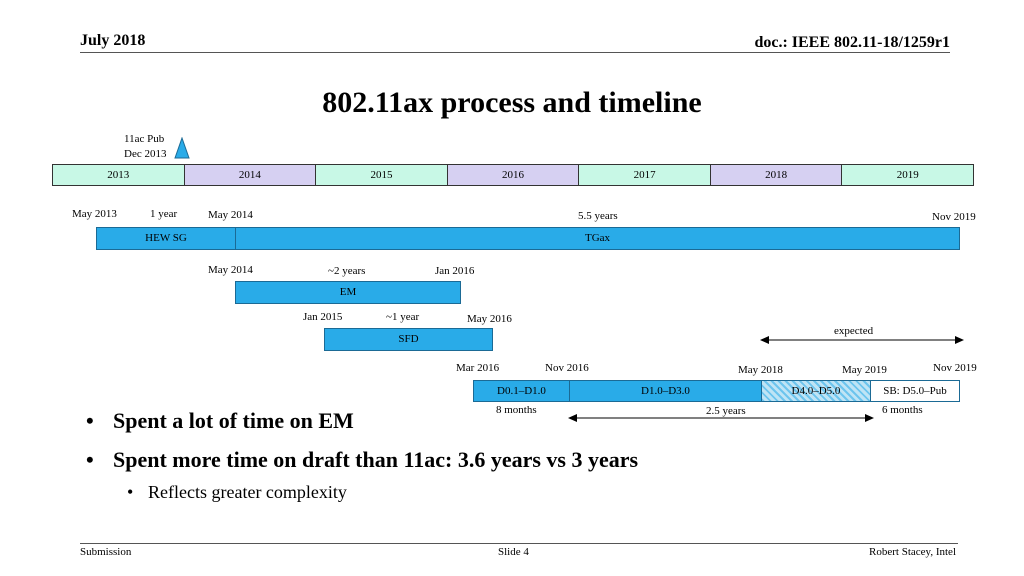 Image resolution: width=1024 pixels, height=576 pixels. Describe the element at coordinates (776, 175) in the screenshot. I see `year-cell: 2018` at that location.